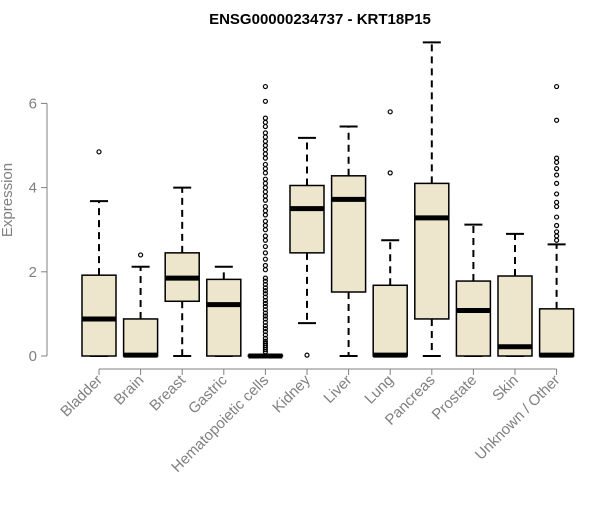 The width and height of the screenshot is (600, 505). I want to click on y-axis-label: Expression, so click(8, 200).